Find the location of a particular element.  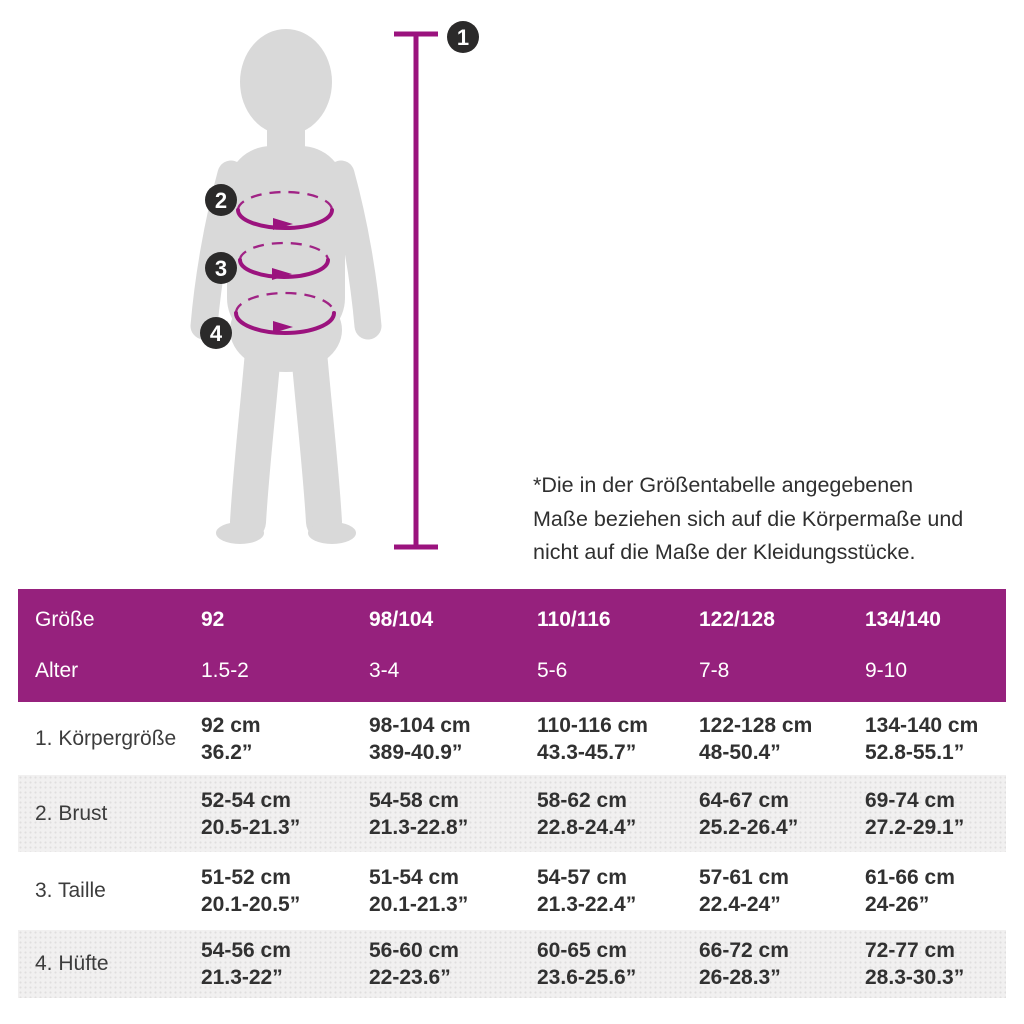

badge-height: 1 is located at coordinates (463, 37).